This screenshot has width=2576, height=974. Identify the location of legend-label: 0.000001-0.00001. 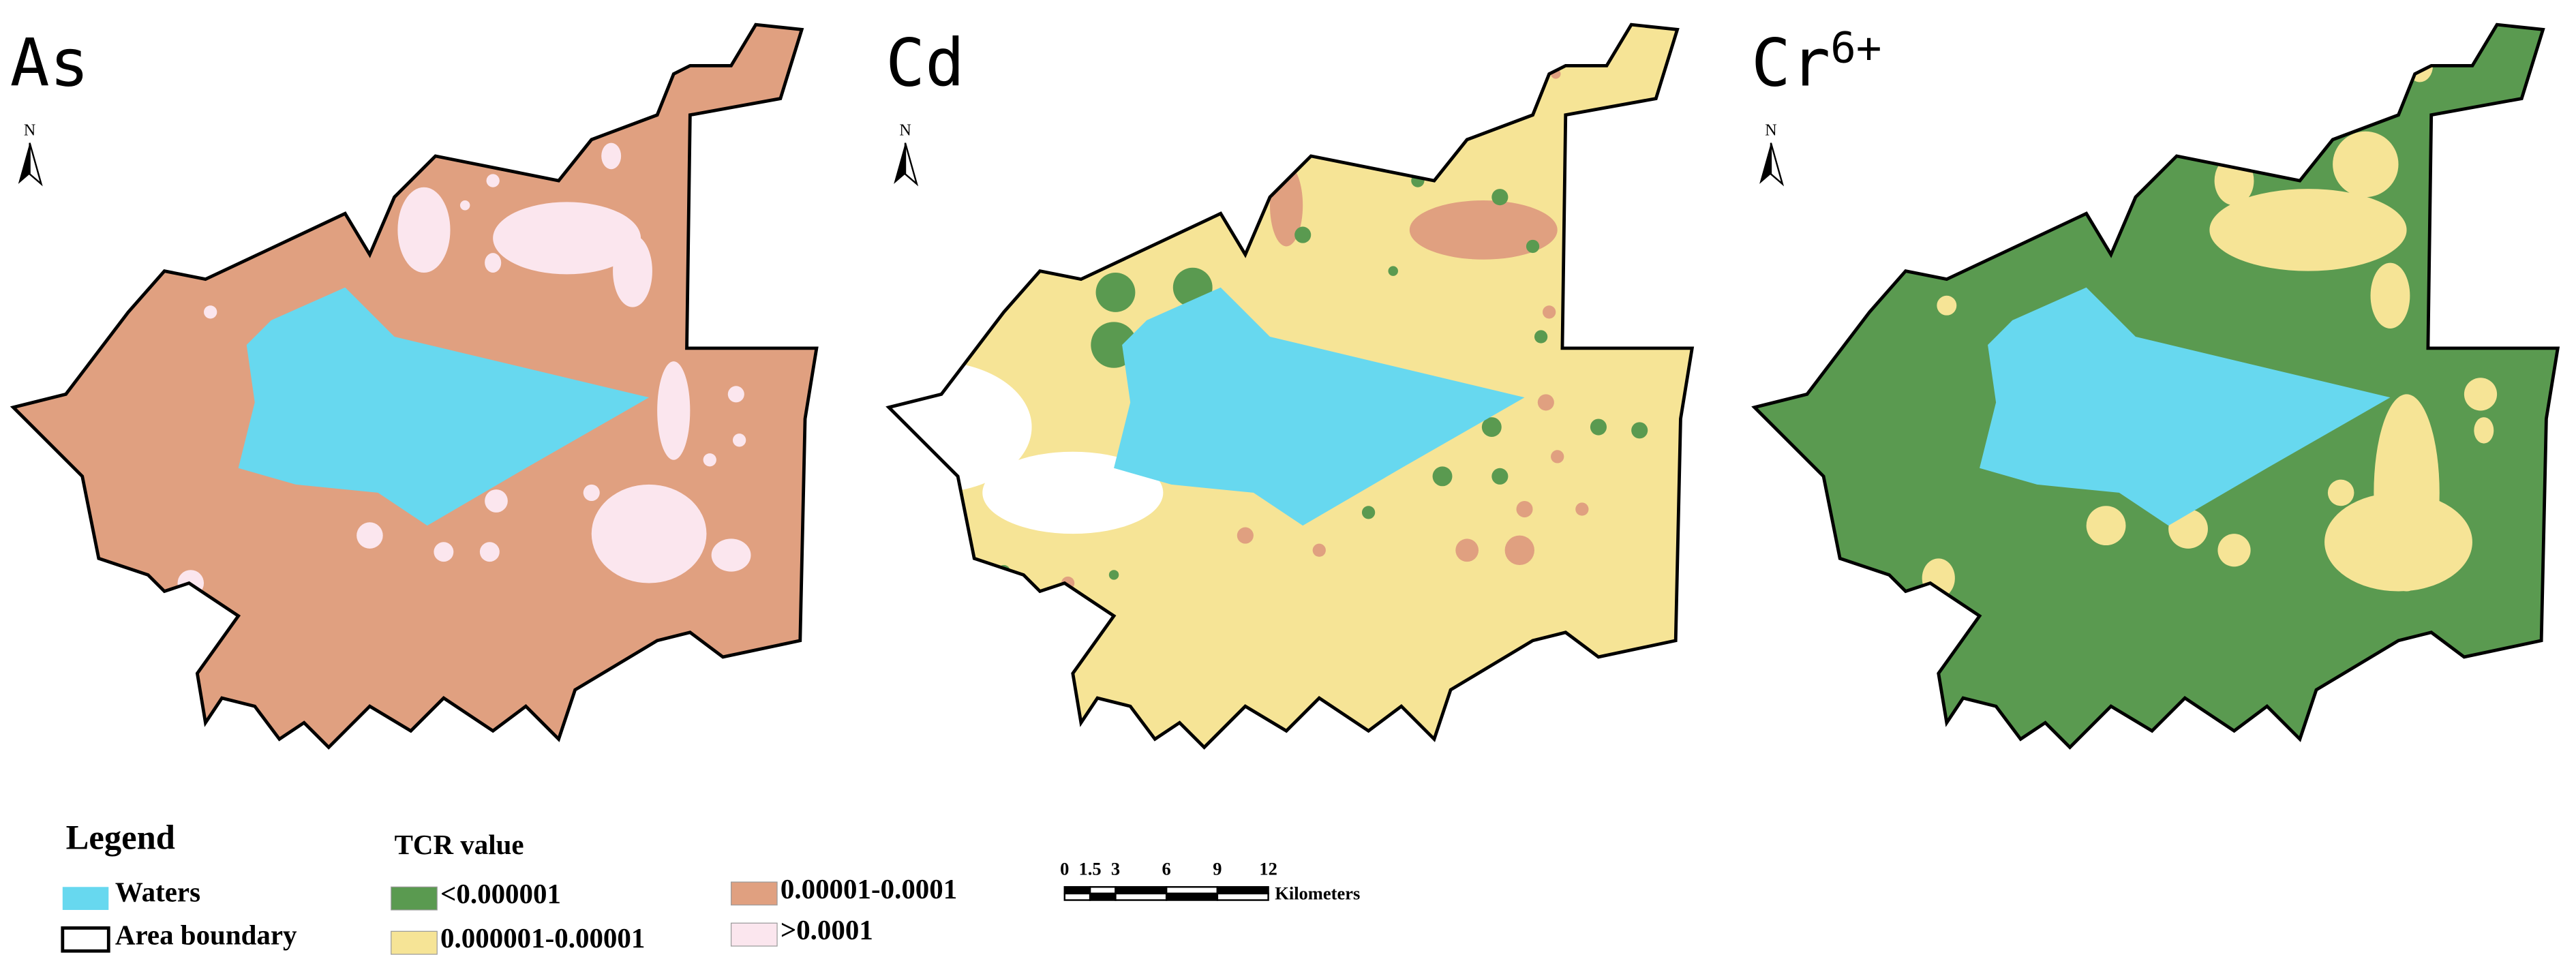
(542, 938).